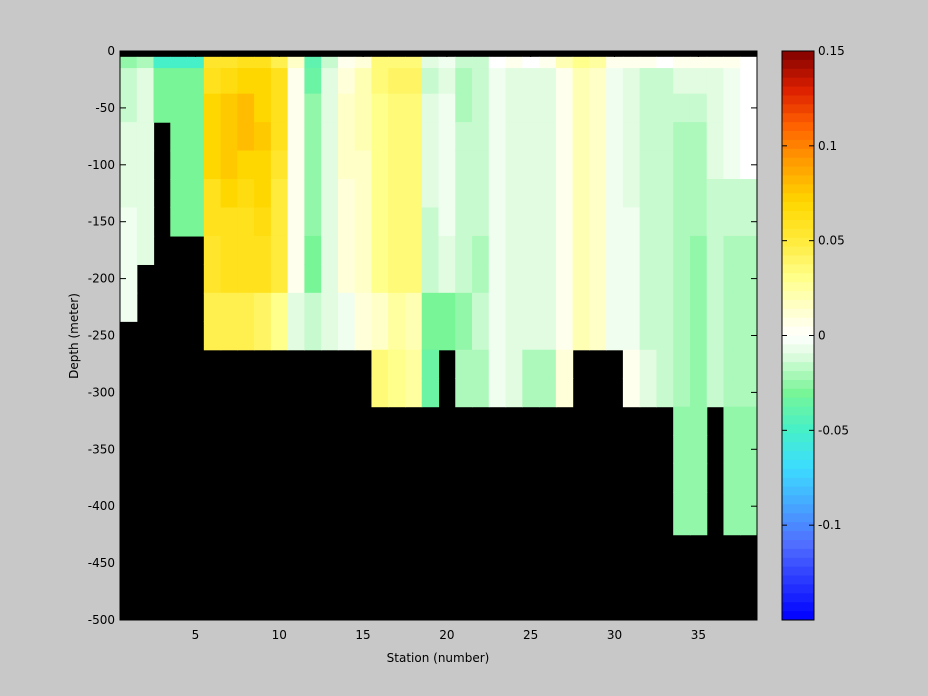  What do you see at coordinates (614, 635) in the screenshot?
I see `x-tick-label: 30` at bounding box center [614, 635].